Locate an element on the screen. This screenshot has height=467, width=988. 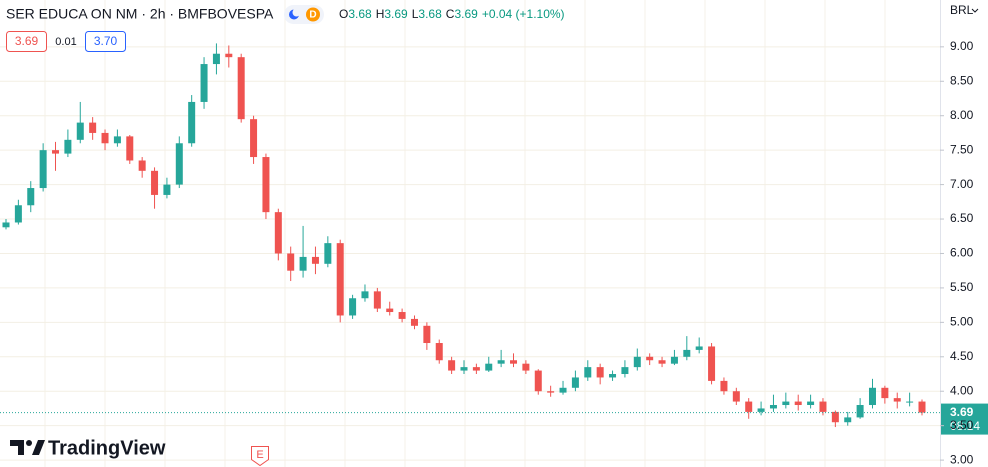
symbol-title: SER EDUCA ON NM · 2h · BMFBOVESPA is located at coordinates (140, 14).